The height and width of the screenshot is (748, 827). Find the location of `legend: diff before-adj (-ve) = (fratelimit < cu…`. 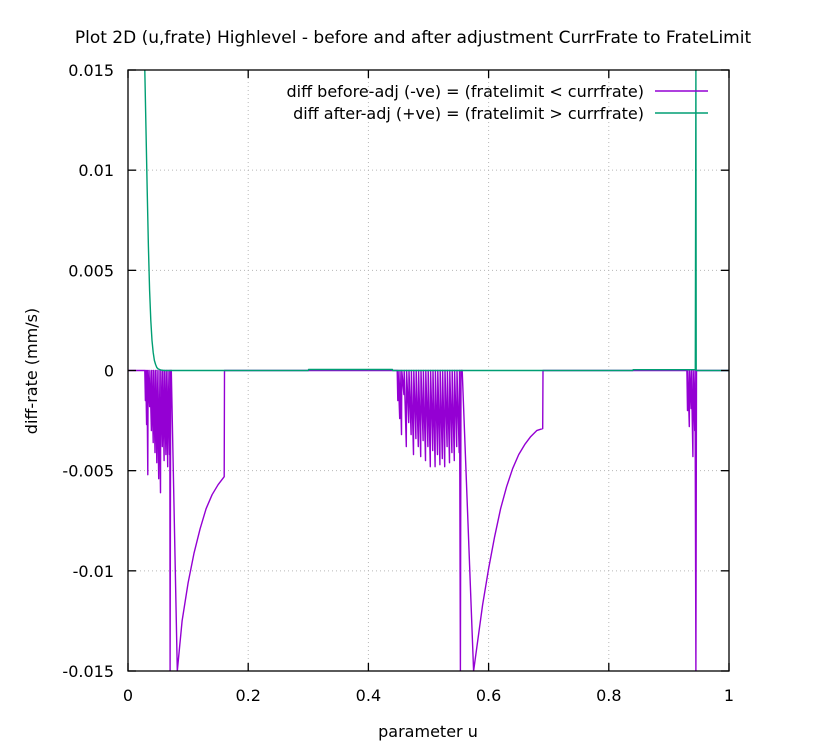

legend: diff before-adj (-ve) = (fratelimit < cu… is located at coordinates (497, 102).